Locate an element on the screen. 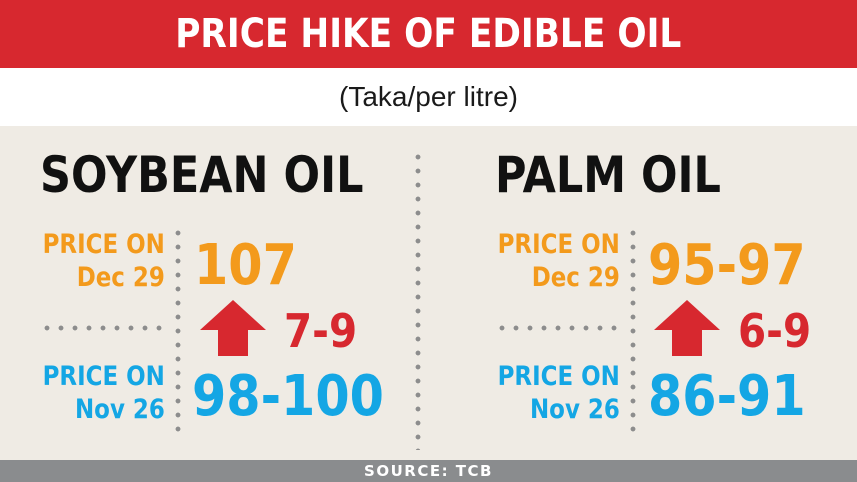 The image size is (857, 482). source-text: SOURCE: TCB is located at coordinates (428, 471).